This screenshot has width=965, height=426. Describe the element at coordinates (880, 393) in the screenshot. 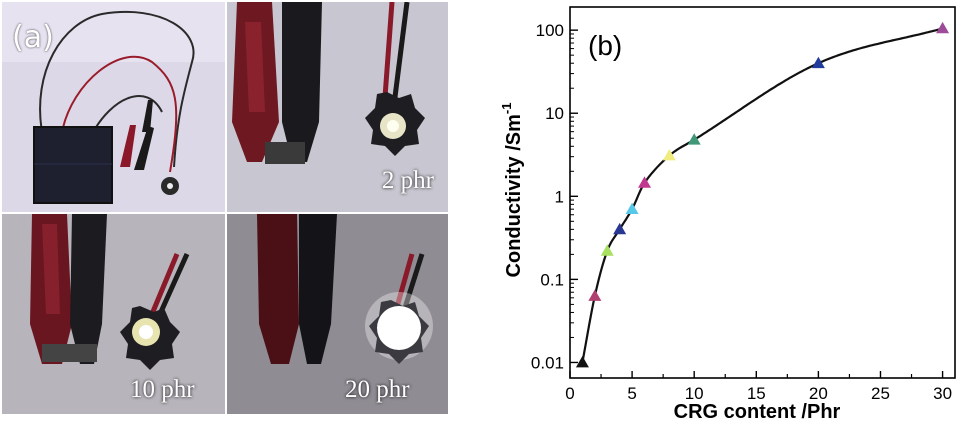

I see `x-tick-label: 25` at that location.